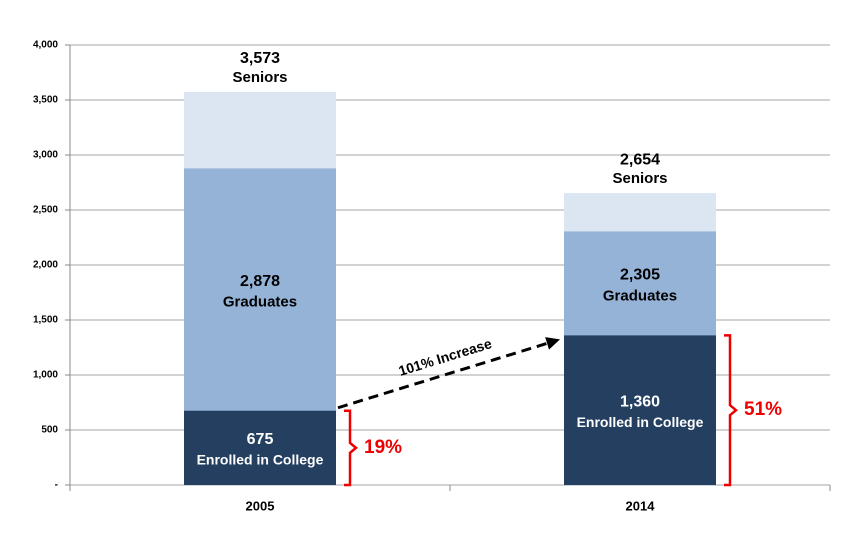 Image resolution: width=860 pixels, height=547 pixels. What do you see at coordinates (45, 265) in the screenshot?
I see `y-tick-label: 2,000` at bounding box center [45, 265].